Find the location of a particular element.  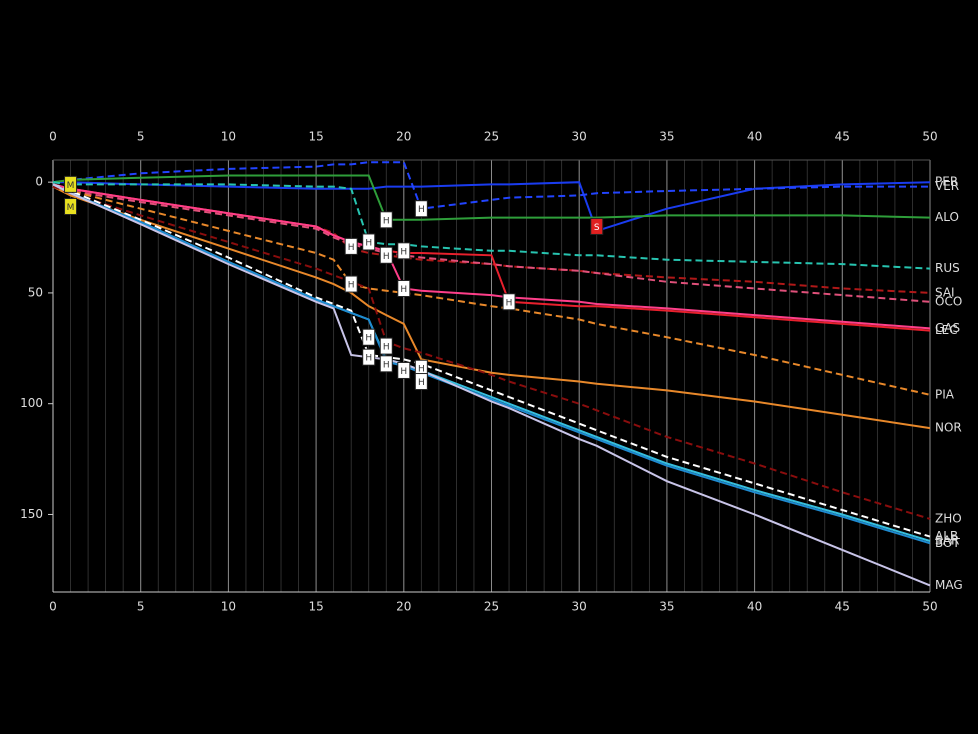

y-tick-label: 50 is located at coordinates (35, 292).